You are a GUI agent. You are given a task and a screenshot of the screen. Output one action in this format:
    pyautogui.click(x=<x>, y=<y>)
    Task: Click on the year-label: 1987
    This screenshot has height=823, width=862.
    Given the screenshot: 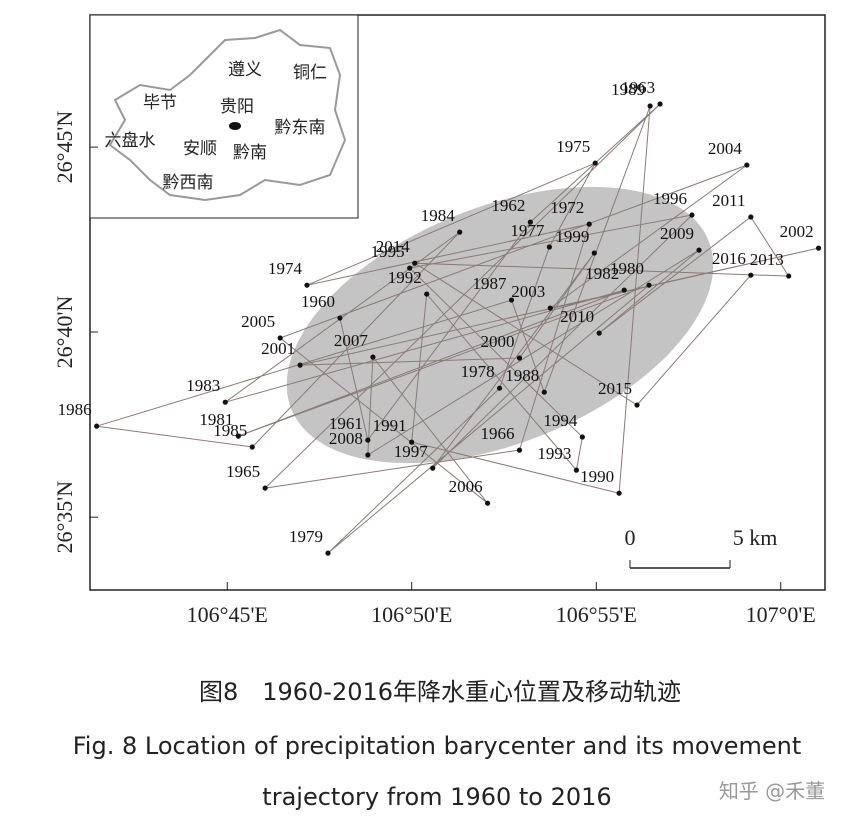 What is the action you would take?
    pyautogui.click(x=490, y=283)
    